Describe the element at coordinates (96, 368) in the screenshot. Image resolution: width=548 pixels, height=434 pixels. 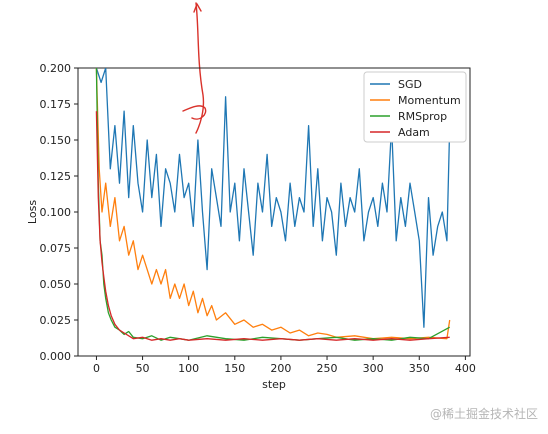
I see `x-tick-label: 0` at that location.